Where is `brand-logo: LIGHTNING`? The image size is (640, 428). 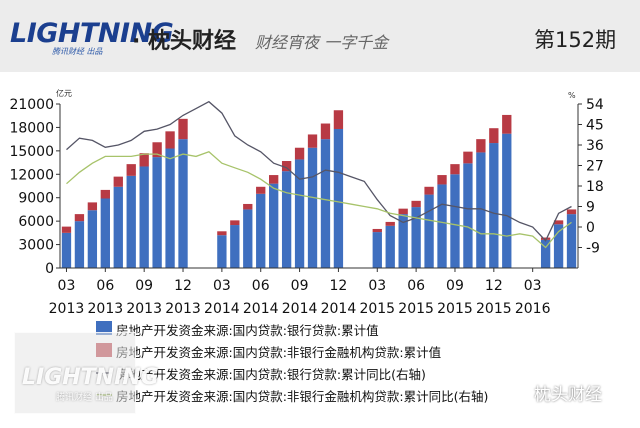
brand-logo: LIGHTNING is located at coordinates (92, 33).